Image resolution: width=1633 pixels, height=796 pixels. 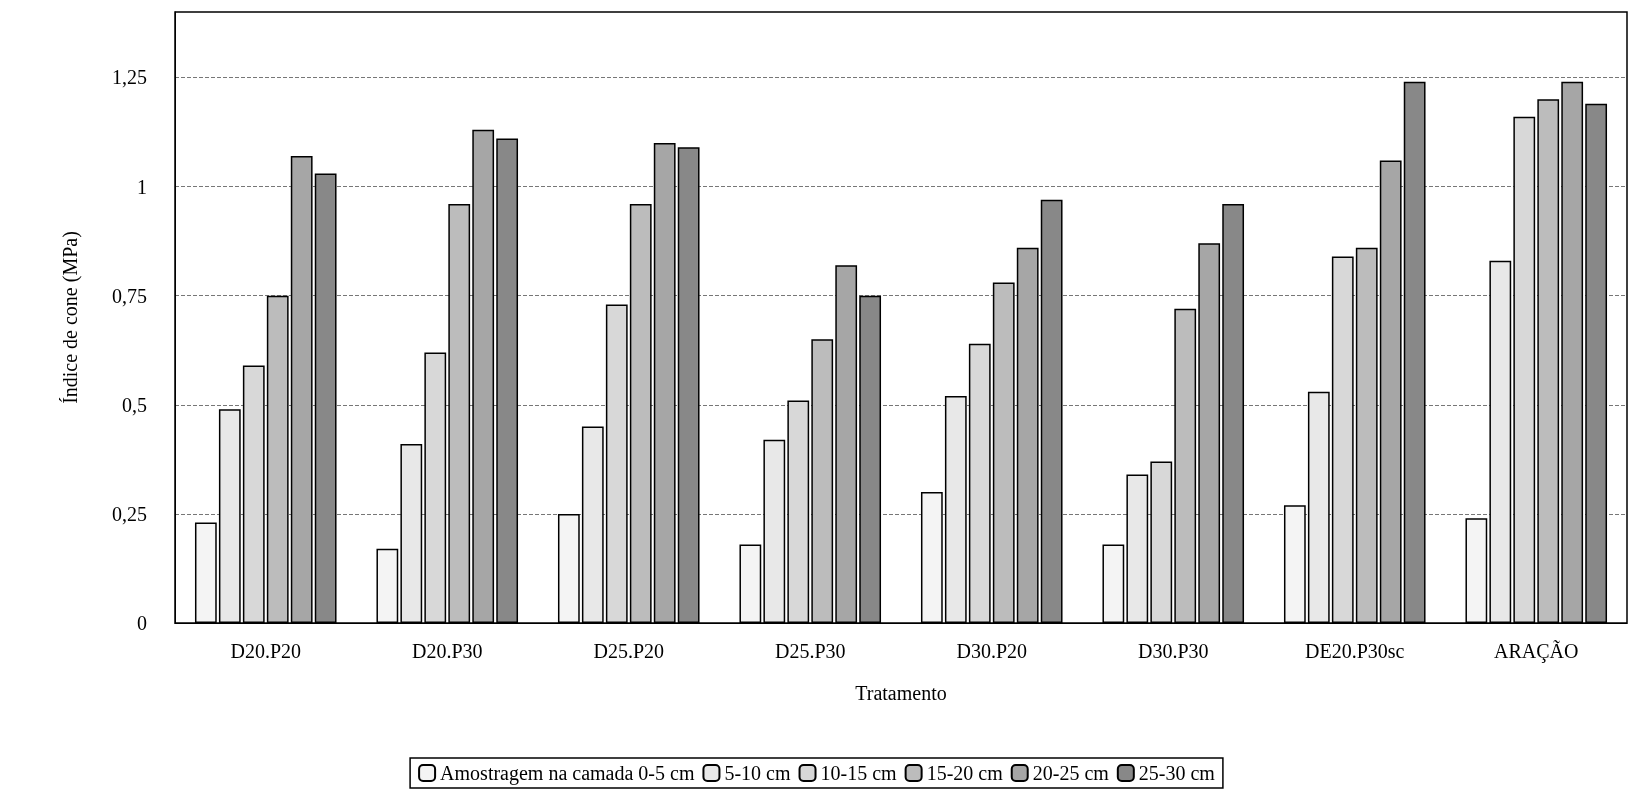 What do you see at coordinates (70, 317) in the screenshot?
I see `y-axis-title: Índice de cone (MPa)` at bounding box center [70, 317].